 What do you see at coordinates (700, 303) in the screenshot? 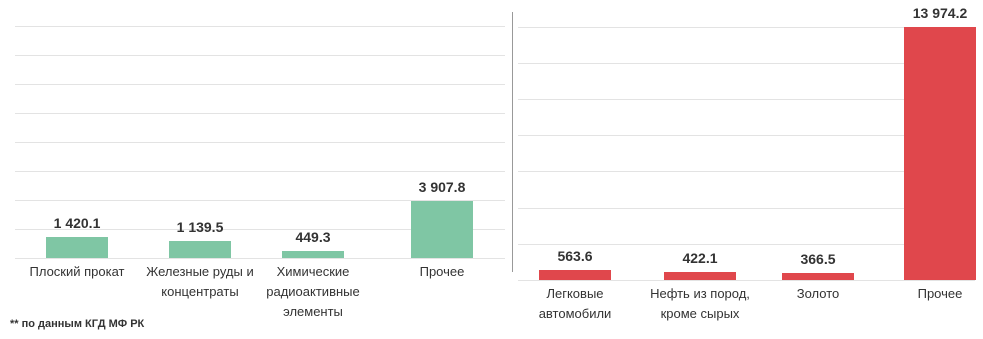
I see `category-label: Нефть из пород, кроме сырых` at bounding box center [700, 303].